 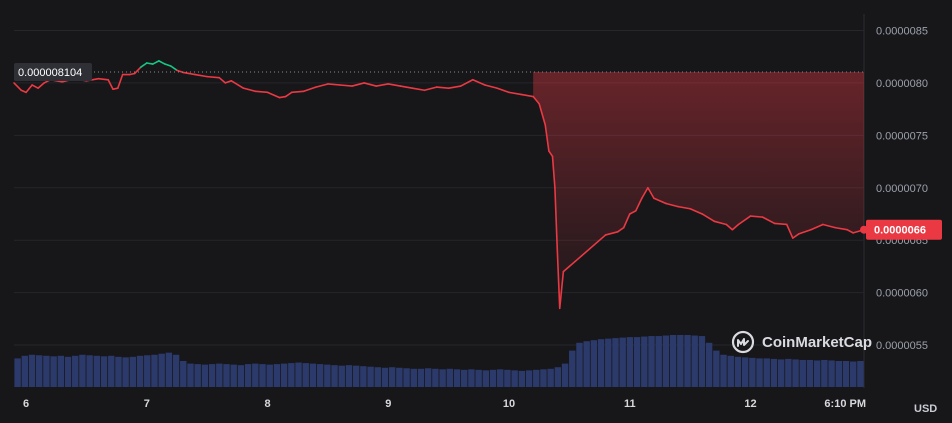 I want to click on current-price-box, so click(x=904, y=229).